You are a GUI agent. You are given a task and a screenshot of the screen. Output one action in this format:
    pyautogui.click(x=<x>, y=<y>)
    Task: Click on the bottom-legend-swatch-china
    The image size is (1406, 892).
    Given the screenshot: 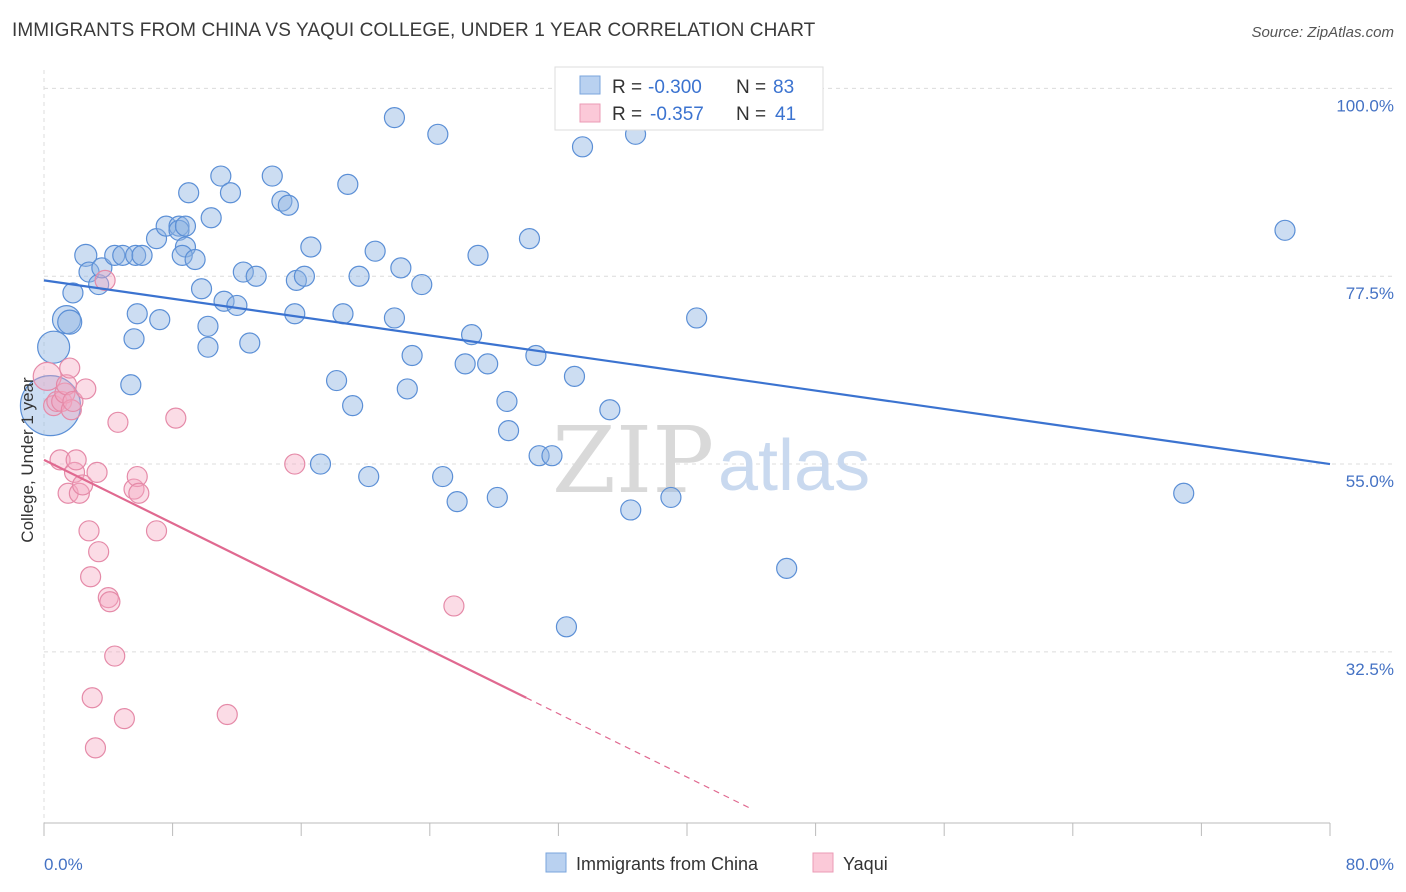 What is the action you would take?
    pyautogui.click(x=556, y=862)
    